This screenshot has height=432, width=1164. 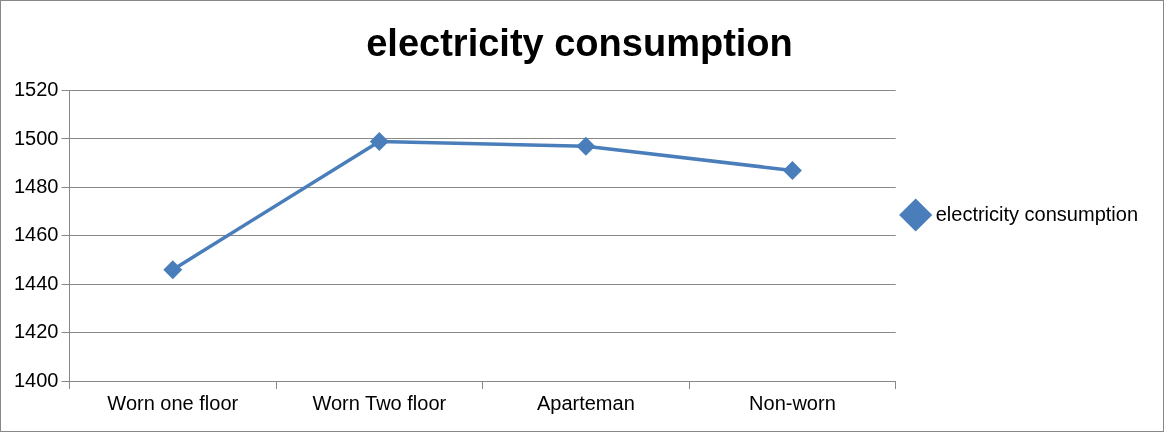 I want to click on chart-title: electricity consumption, so click(x=579, y=43).